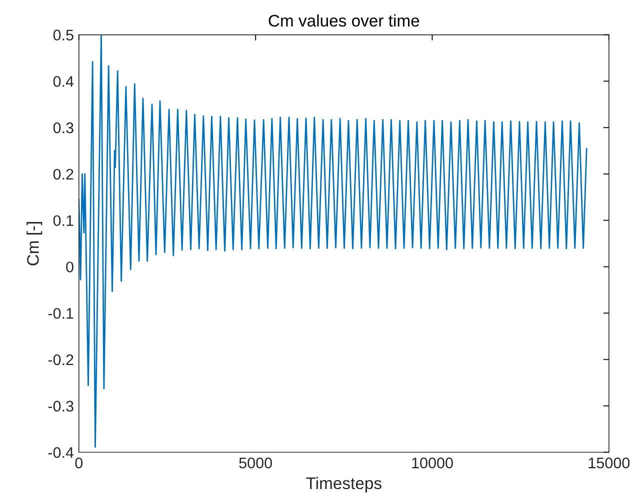 This screenshot has height=497, width=631. What do you see at coordinates (609, 463) in the screenshot?
I see `x-tick-label: 15000` at bounding box center [609, 463].